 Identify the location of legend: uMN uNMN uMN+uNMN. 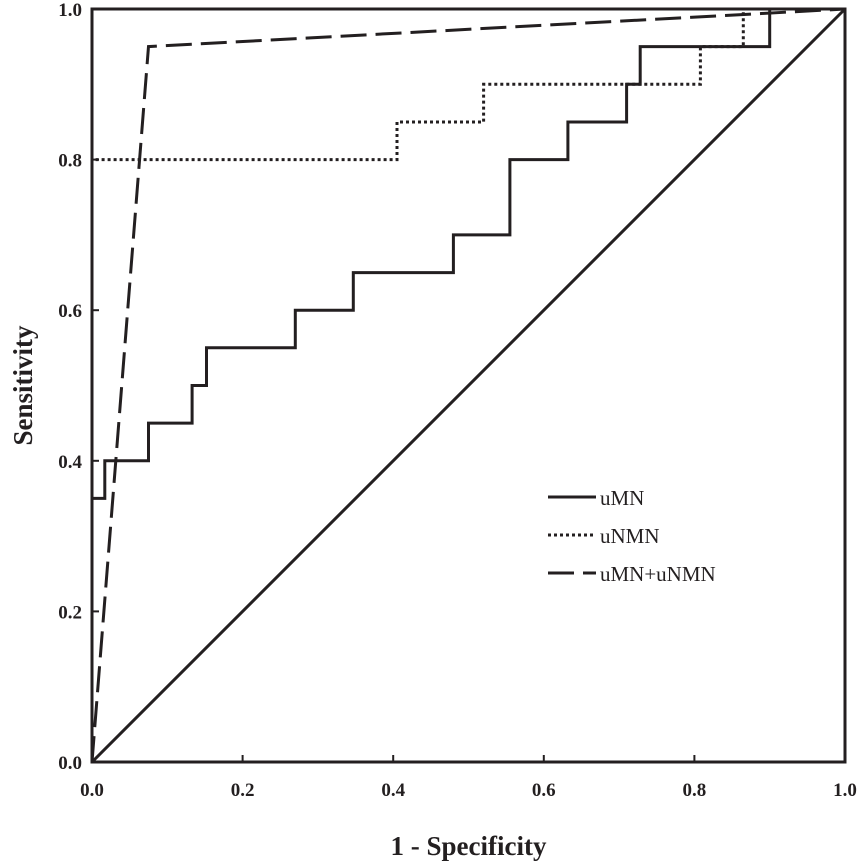
(632, 536).